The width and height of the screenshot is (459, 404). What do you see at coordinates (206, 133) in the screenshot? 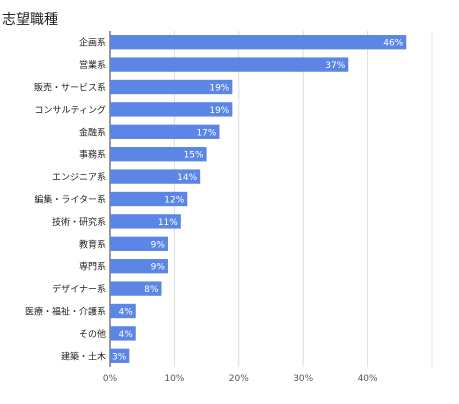
I see `bar-value-label: 17%` at bounding box center [206, 133].